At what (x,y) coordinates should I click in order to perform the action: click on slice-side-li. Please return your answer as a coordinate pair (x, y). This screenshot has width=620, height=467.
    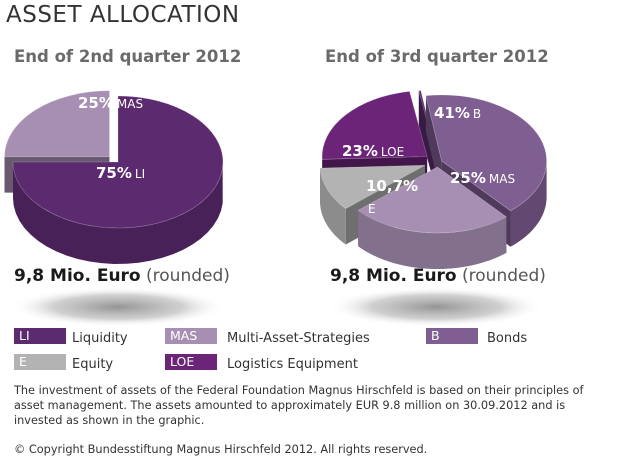
    Looking at the image, I should click on (118, 213).